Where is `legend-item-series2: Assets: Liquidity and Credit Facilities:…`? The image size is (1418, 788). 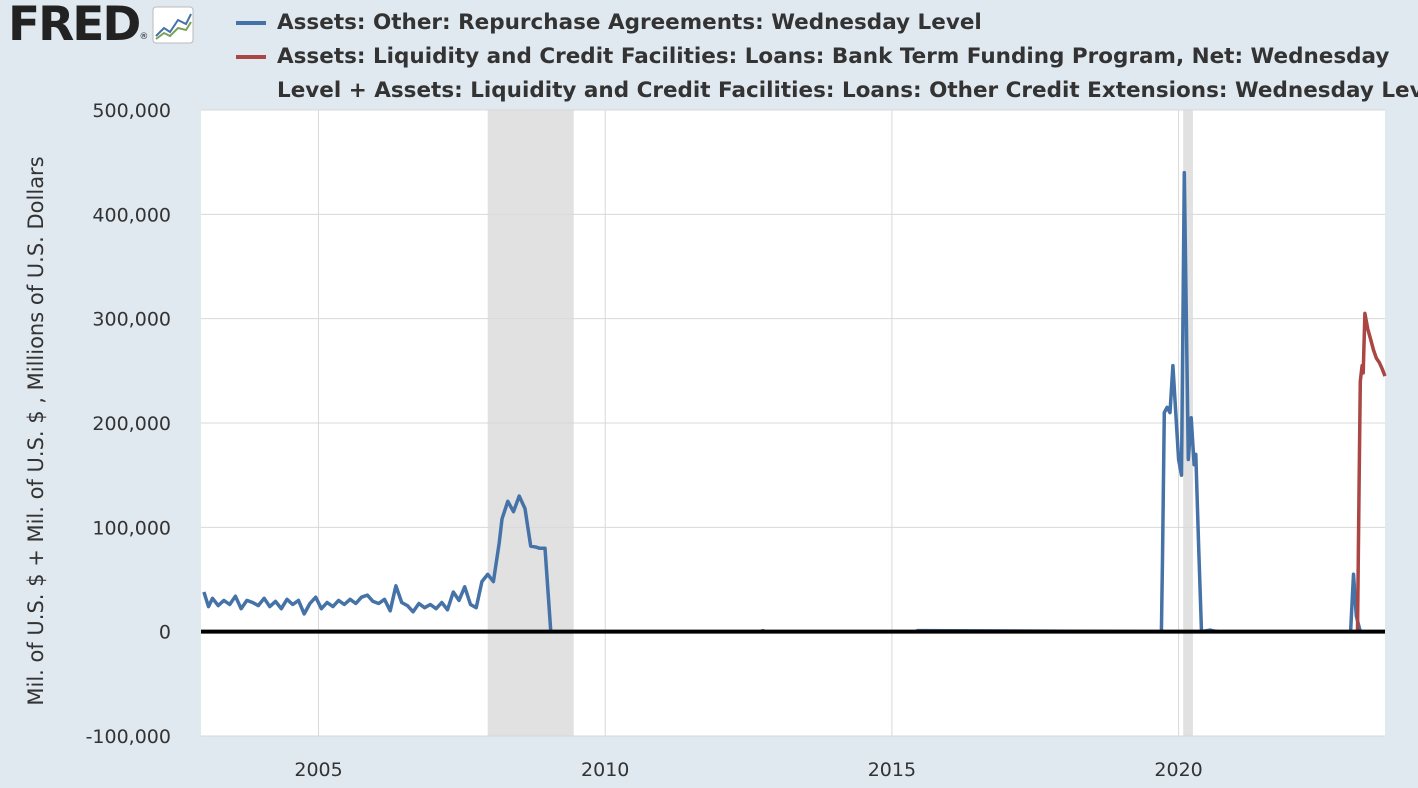 legend-item-series2: Assets: Liquidity and Credit Facilities:… is located at coordinates (812, 56).